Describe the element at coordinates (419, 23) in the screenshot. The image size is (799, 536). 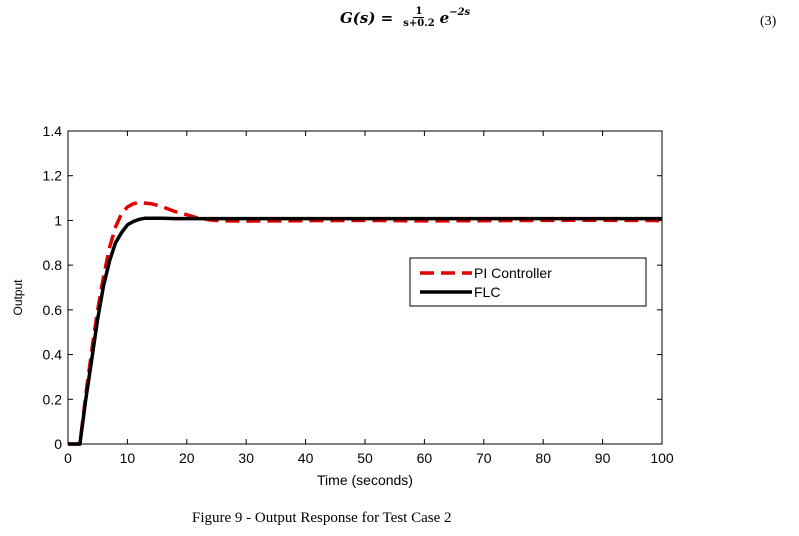
I see `equation-denominator: s+0.2` at that location.